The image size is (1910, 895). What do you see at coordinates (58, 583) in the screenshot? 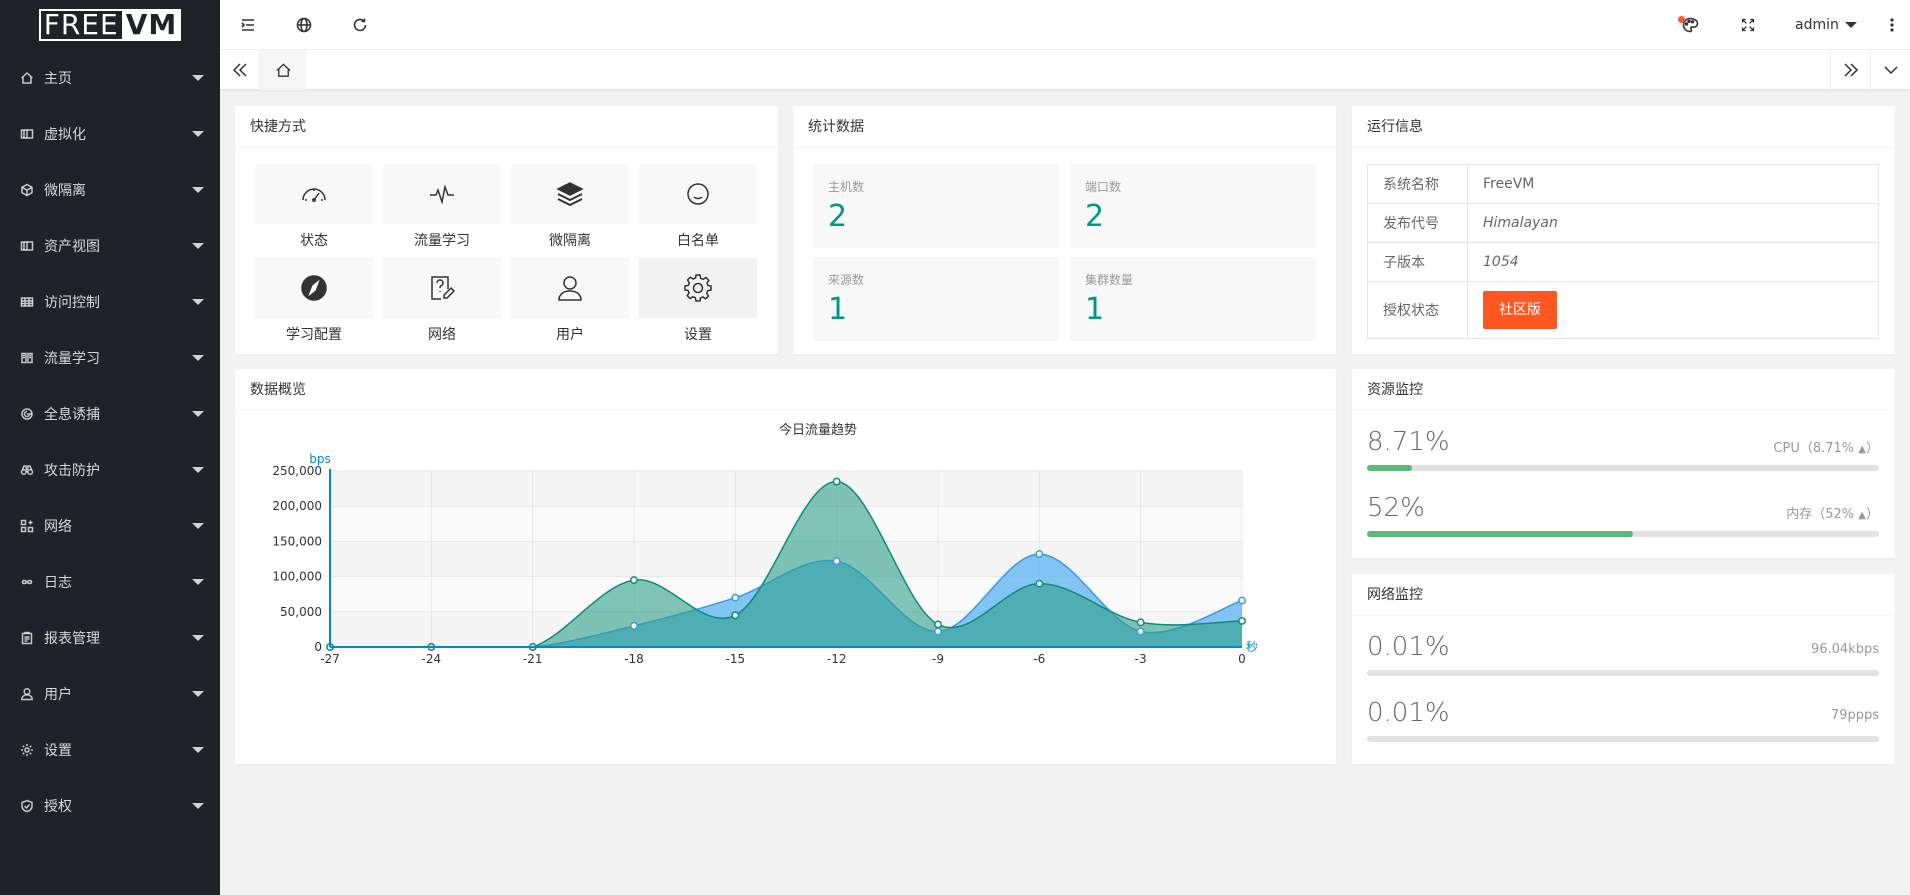
I see `sidebar-item-label: 日志` at bounding box center [58, 583].